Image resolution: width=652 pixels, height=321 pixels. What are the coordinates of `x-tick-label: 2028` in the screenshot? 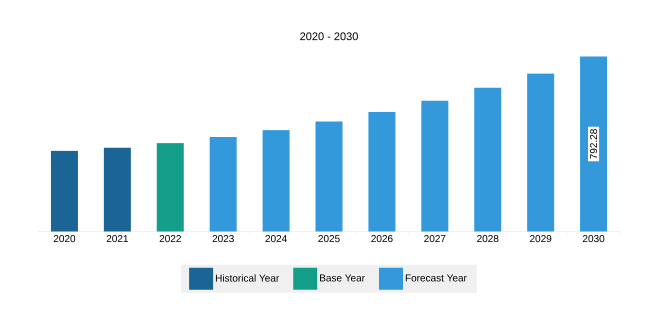 It's located at (487, 238).